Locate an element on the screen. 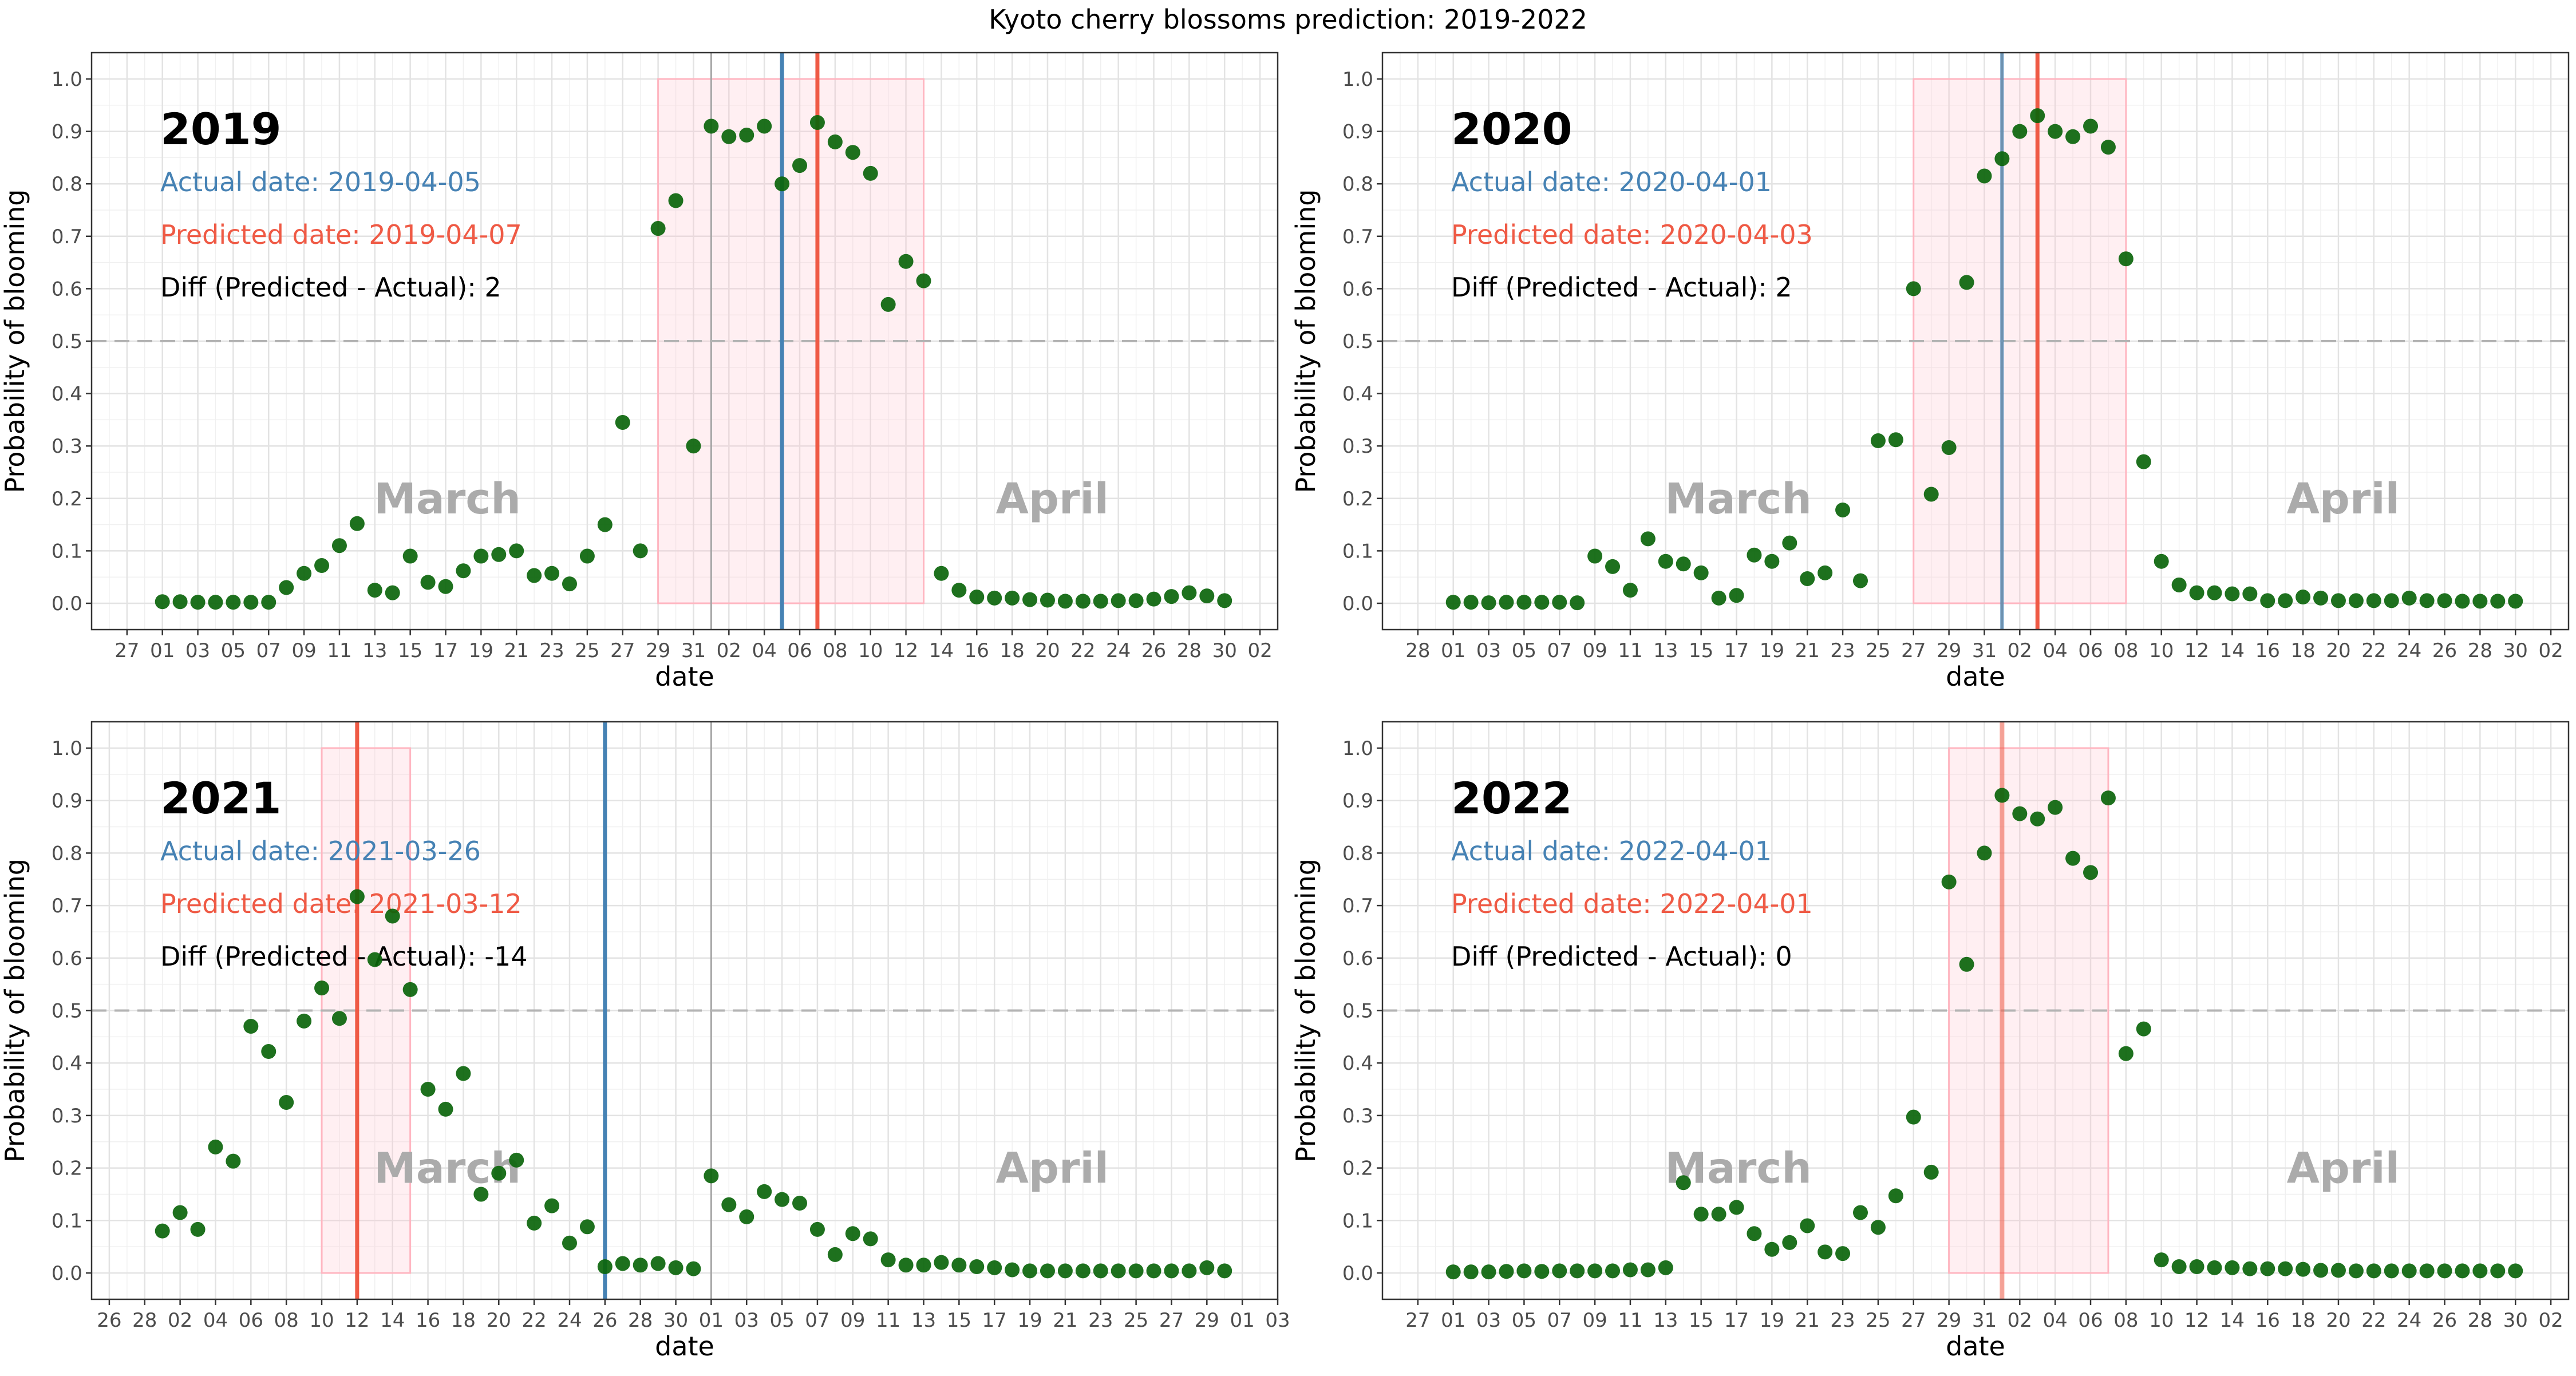 This screenshot has height=1376, width=2576. x-tick-label: 30 is located at coordinates (1224, 650).